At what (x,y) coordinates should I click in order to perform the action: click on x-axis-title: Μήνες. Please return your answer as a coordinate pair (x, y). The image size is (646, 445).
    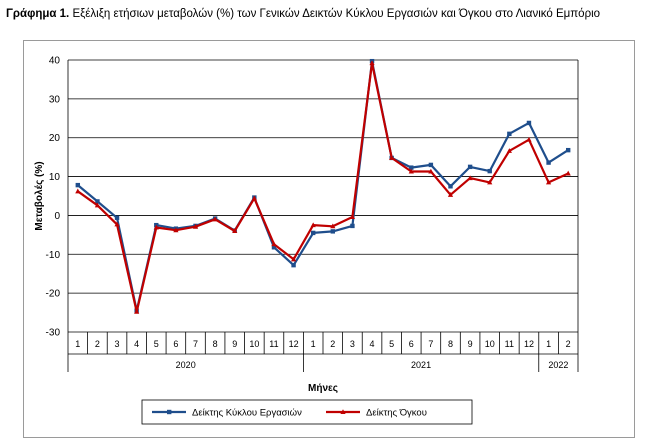
    Looking at the image, I should click on (323, 388).